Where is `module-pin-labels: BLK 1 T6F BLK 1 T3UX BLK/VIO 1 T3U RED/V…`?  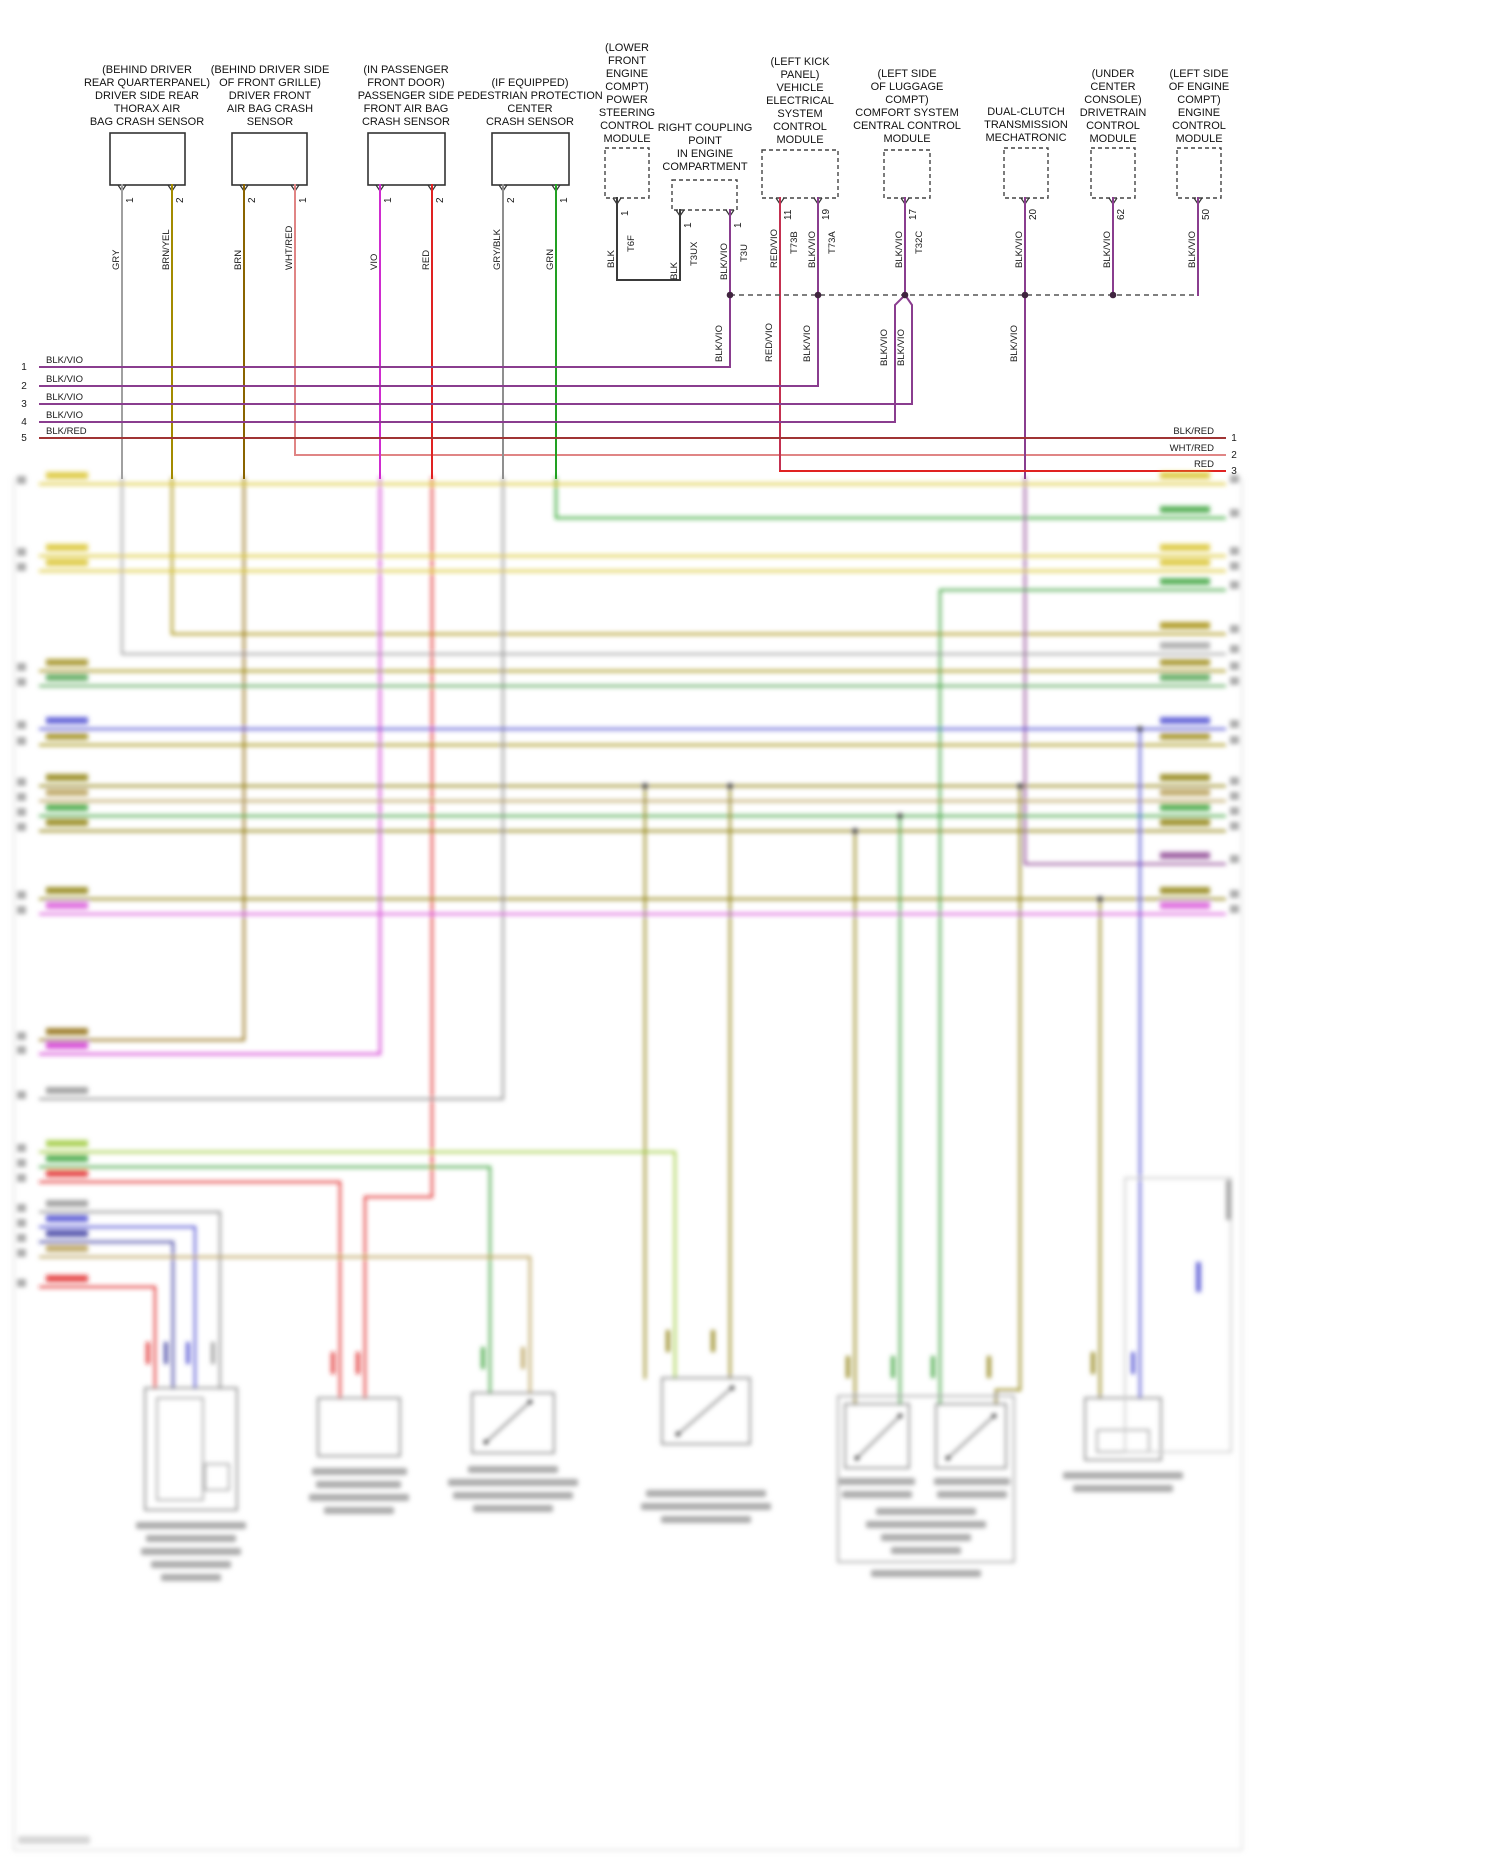
module-pin-labels: BLK 1 T6F BLK 1 T3UX BLK/VIO 1 T3U RED/V… is located at coordinates (909, 244).